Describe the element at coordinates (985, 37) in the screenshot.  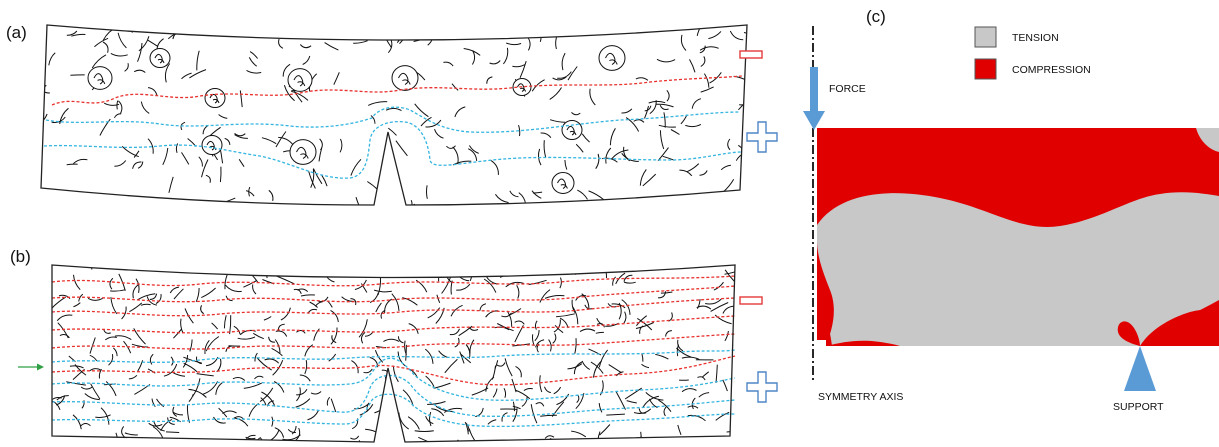
I see `legend-swatch-tension` at that location.